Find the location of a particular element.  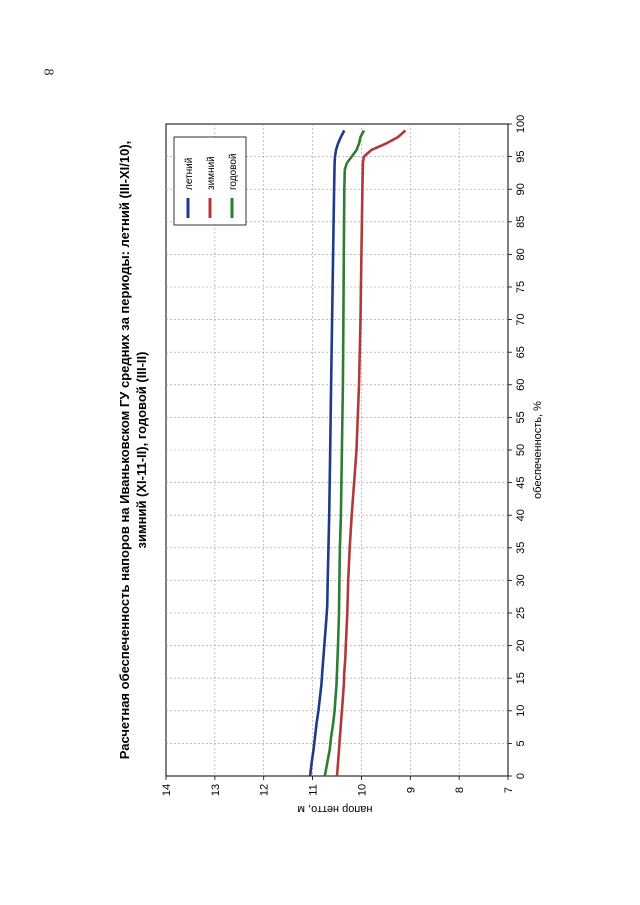

x-tick-label: 55 is located at coordinates (521, 417).